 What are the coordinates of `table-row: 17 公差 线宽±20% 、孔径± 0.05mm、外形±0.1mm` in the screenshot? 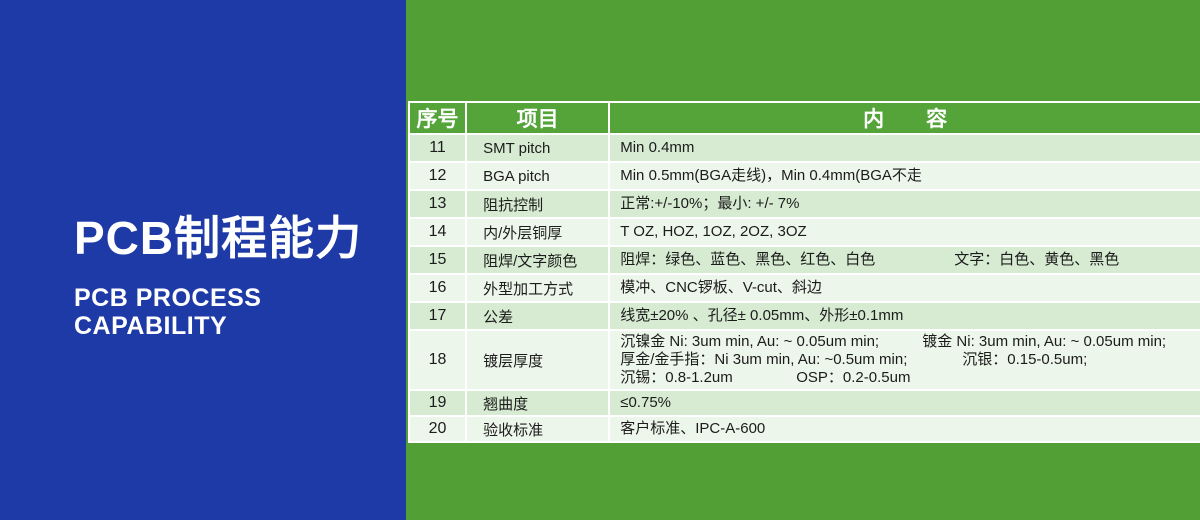 It's located at (804, 316).